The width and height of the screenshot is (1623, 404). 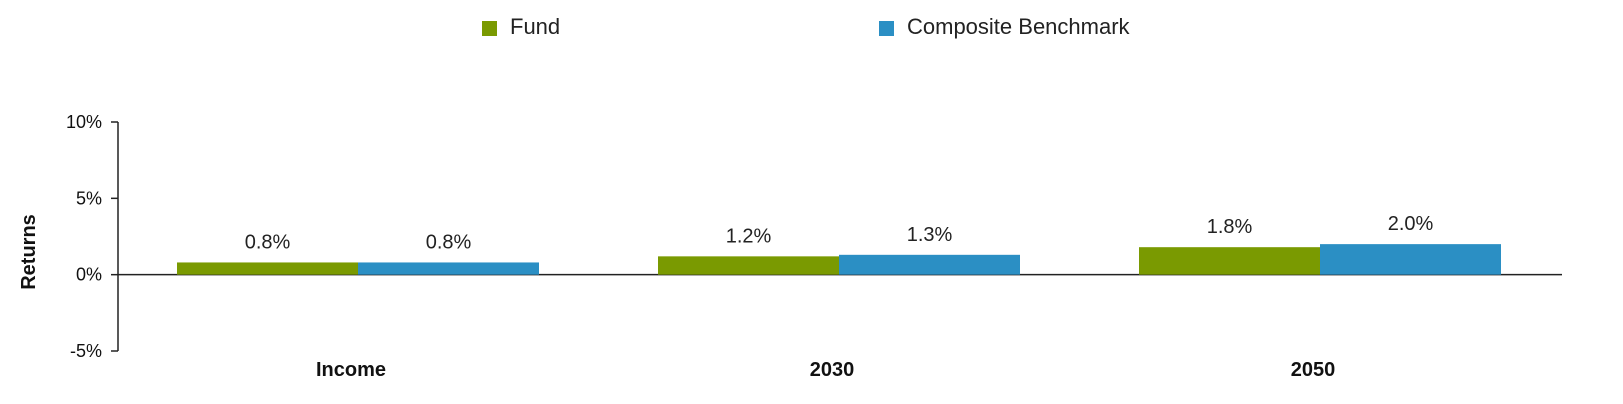 What do you see at coordinates (749, 236) in the screenshot?
I see `data-label-fund-2030: 1.2%` at bounding box center [749, 236].